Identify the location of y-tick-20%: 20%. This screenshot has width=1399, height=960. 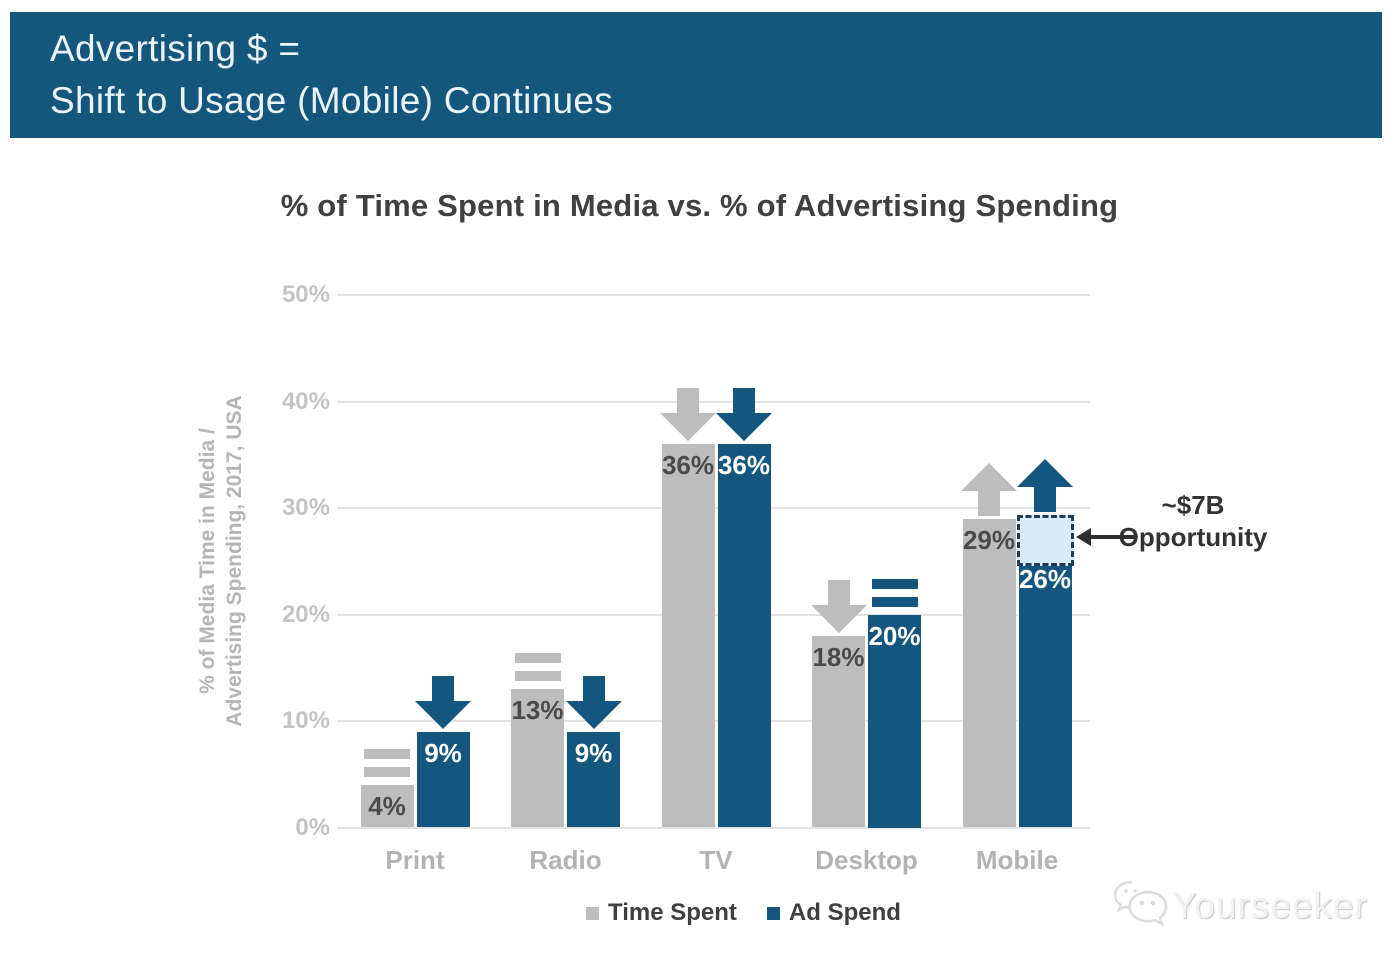
(305, 614).